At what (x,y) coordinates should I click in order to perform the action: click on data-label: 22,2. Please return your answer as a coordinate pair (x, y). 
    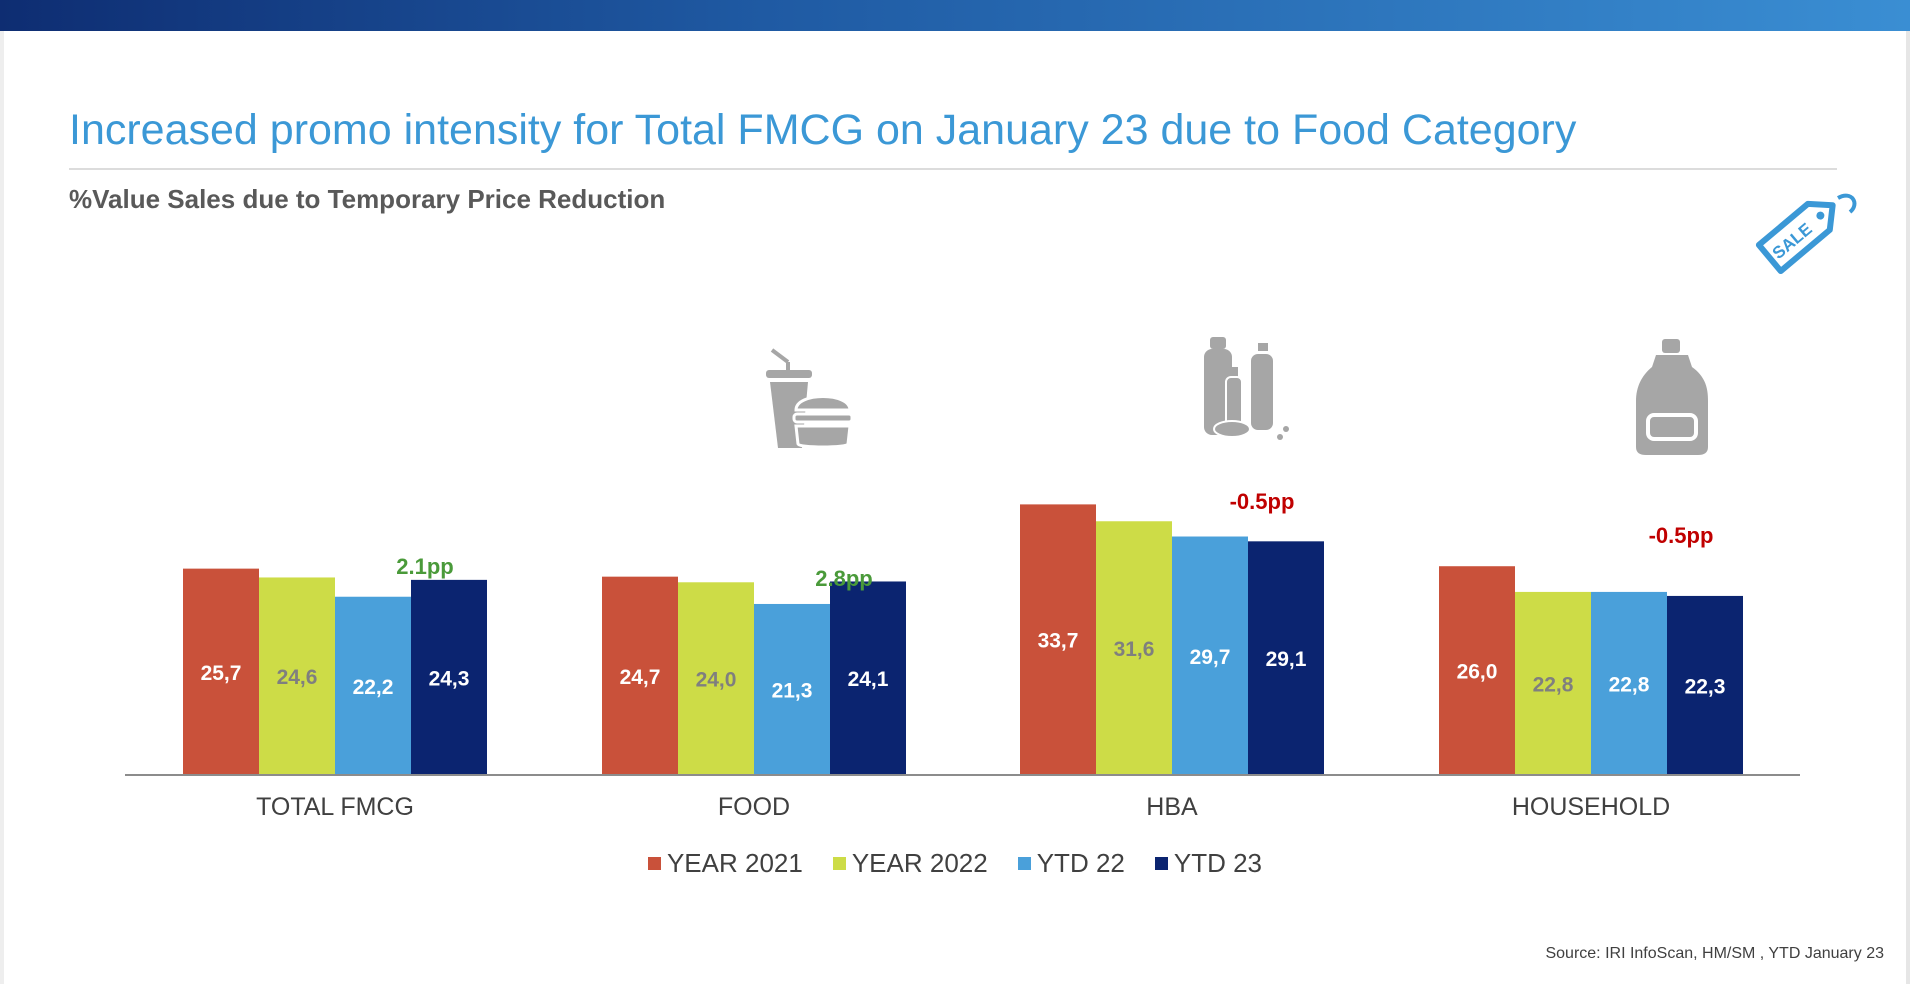
    Looking at the image, I should click on (373, 687).